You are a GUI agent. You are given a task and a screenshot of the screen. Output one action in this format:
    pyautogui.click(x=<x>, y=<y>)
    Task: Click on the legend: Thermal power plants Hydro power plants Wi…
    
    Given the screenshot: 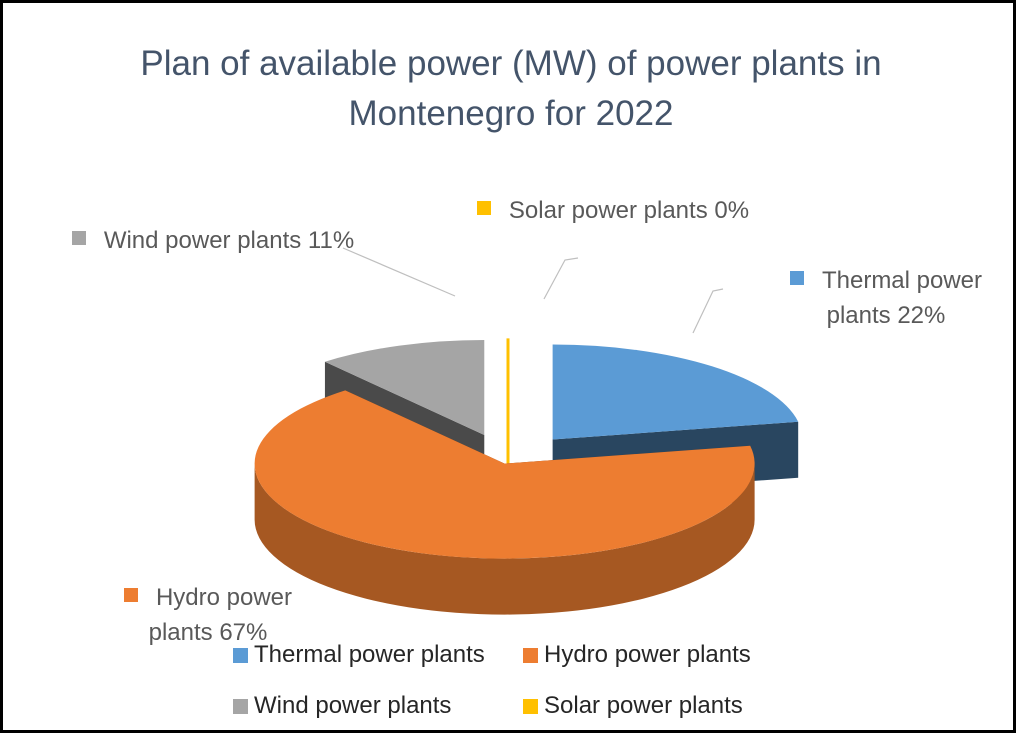 What is the action you would take?
    pyautogui.click(x=523, y=679)
    